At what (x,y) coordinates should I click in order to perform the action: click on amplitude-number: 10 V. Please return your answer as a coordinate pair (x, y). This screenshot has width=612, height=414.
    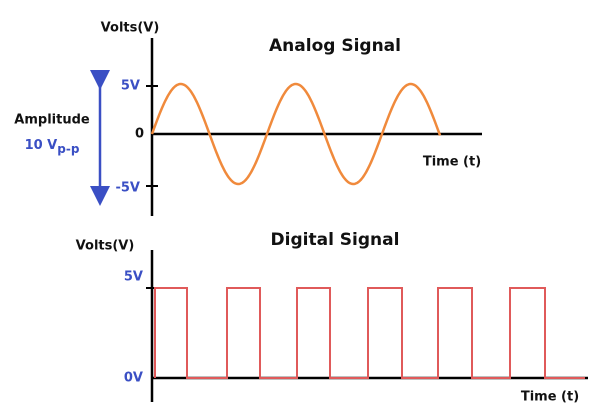
    Looking at the image, I should click on (41, 145).